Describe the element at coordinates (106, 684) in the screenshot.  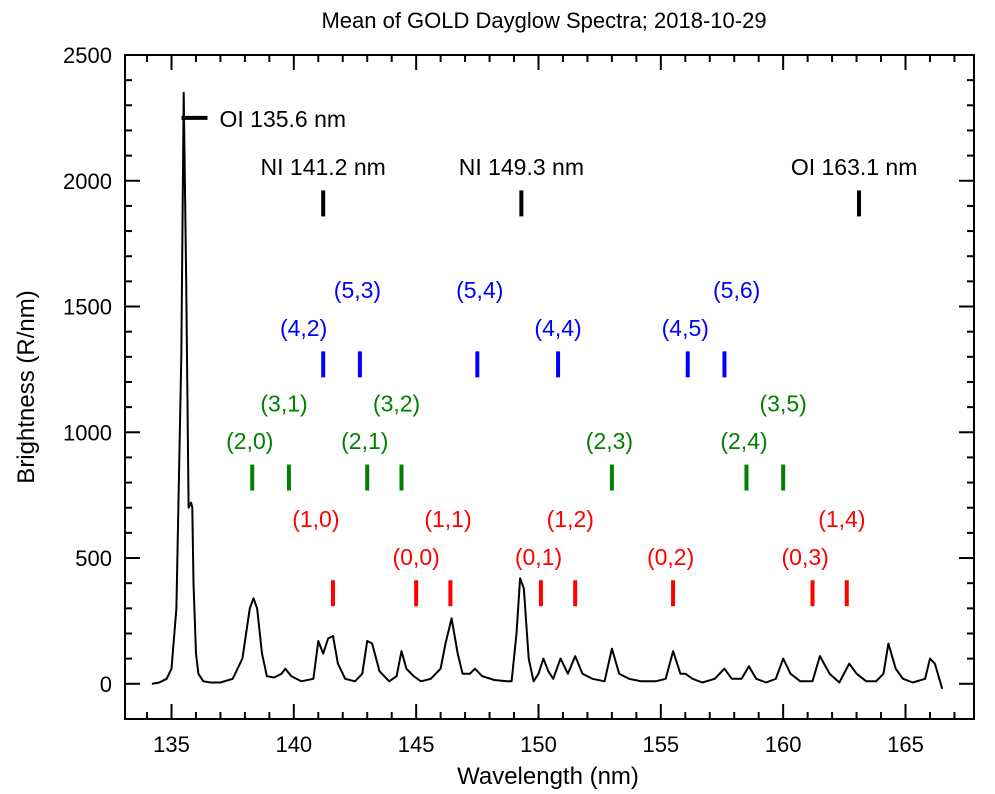
I see `y-tick-label: 0` at that location.